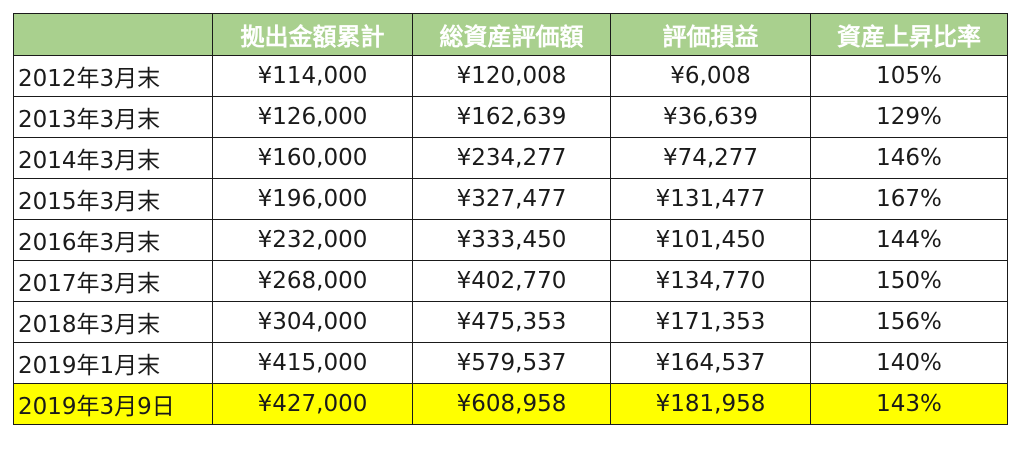 This screenshot has height=463, width=1024. I want to click on total-asset-value-cell: ¥402,770, so click(511, 281).